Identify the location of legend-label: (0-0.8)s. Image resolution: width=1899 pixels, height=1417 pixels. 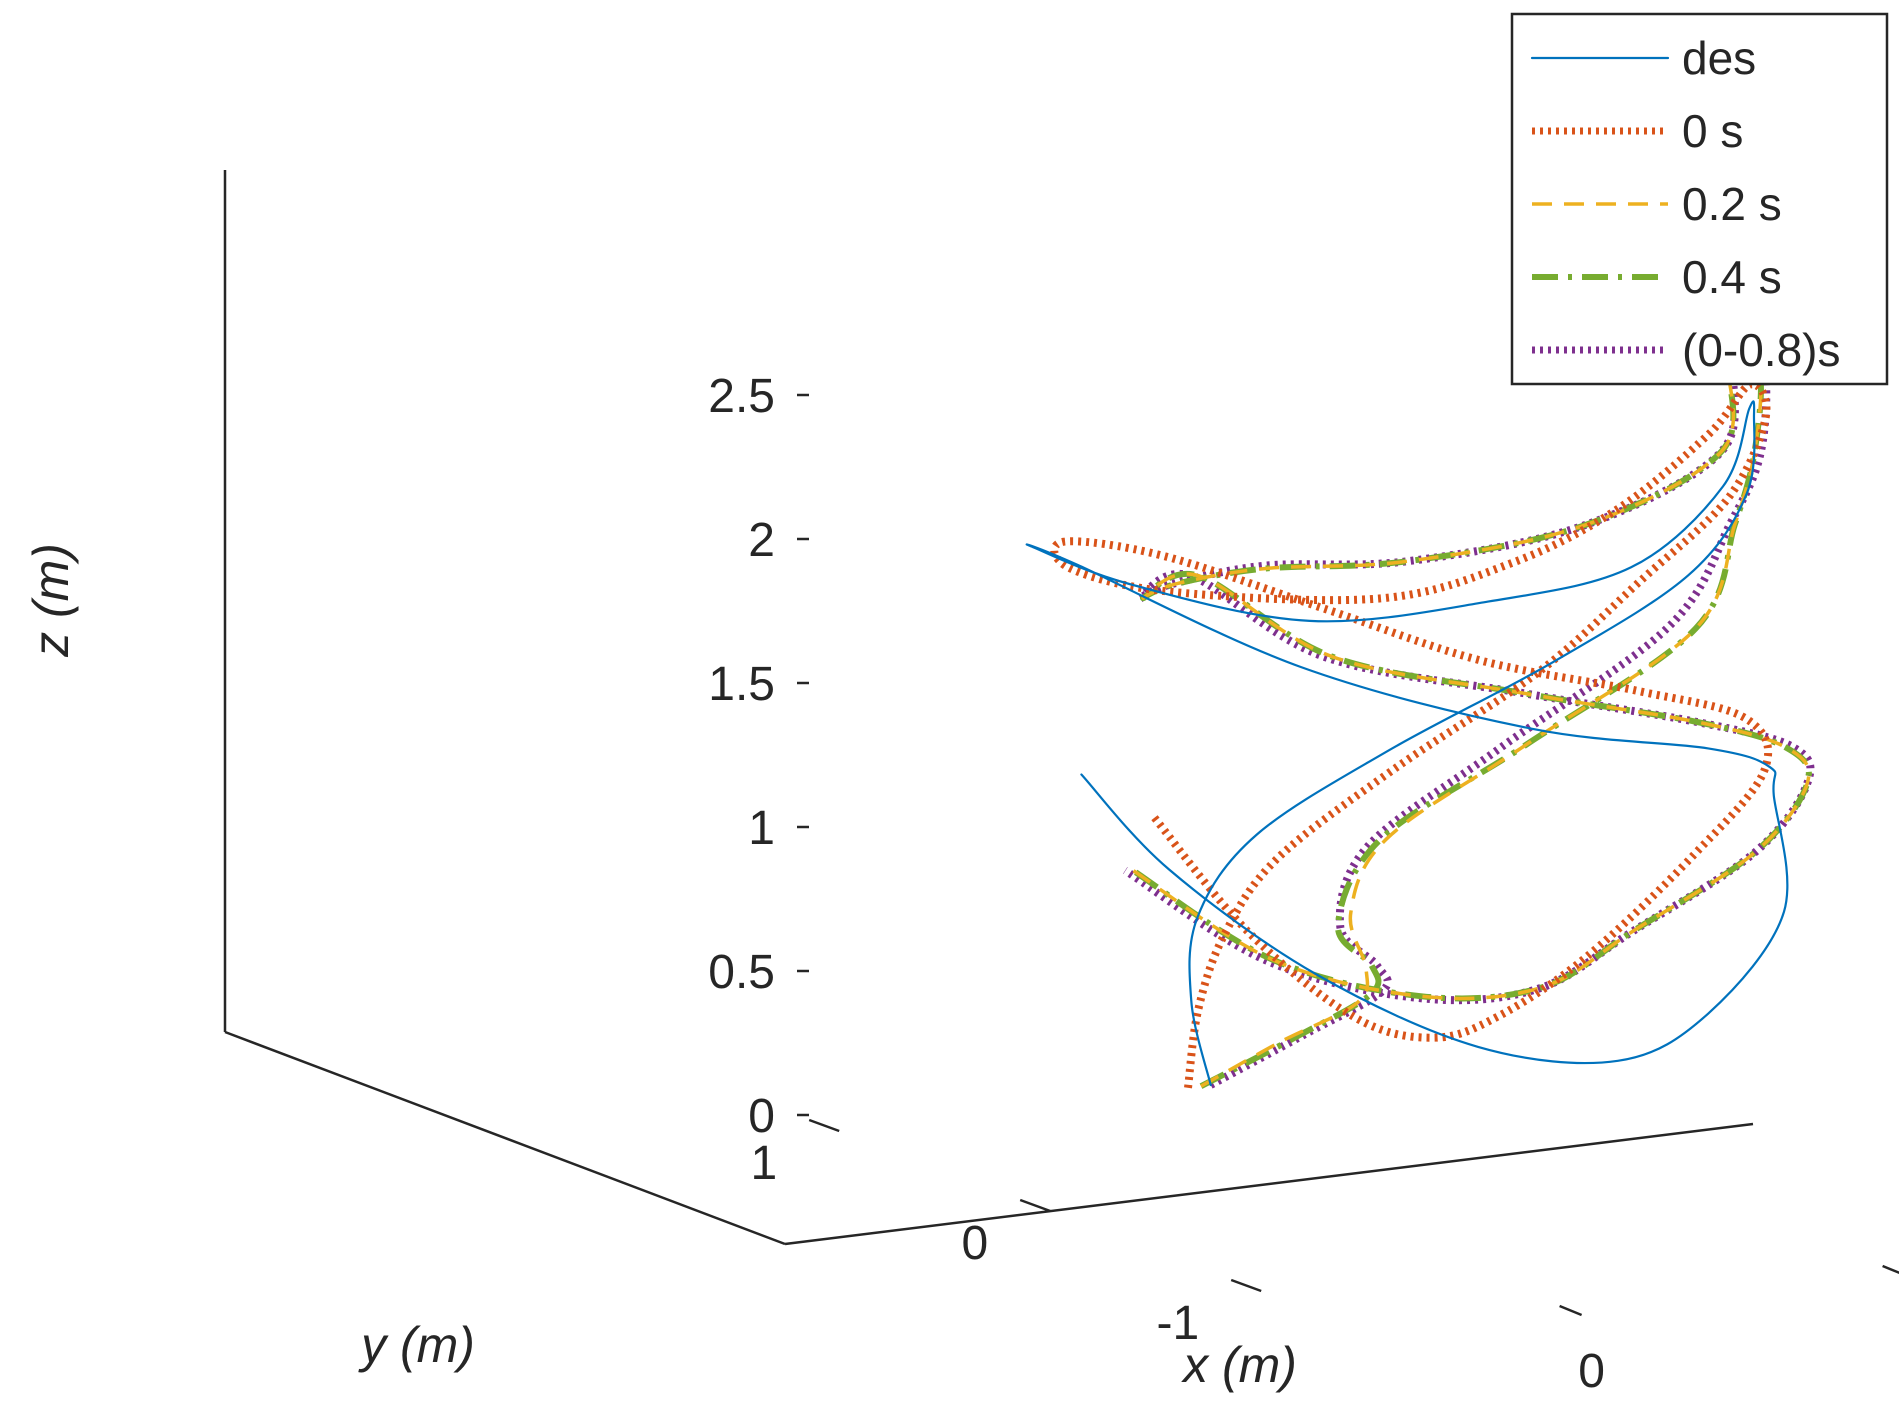
(1761, 350).